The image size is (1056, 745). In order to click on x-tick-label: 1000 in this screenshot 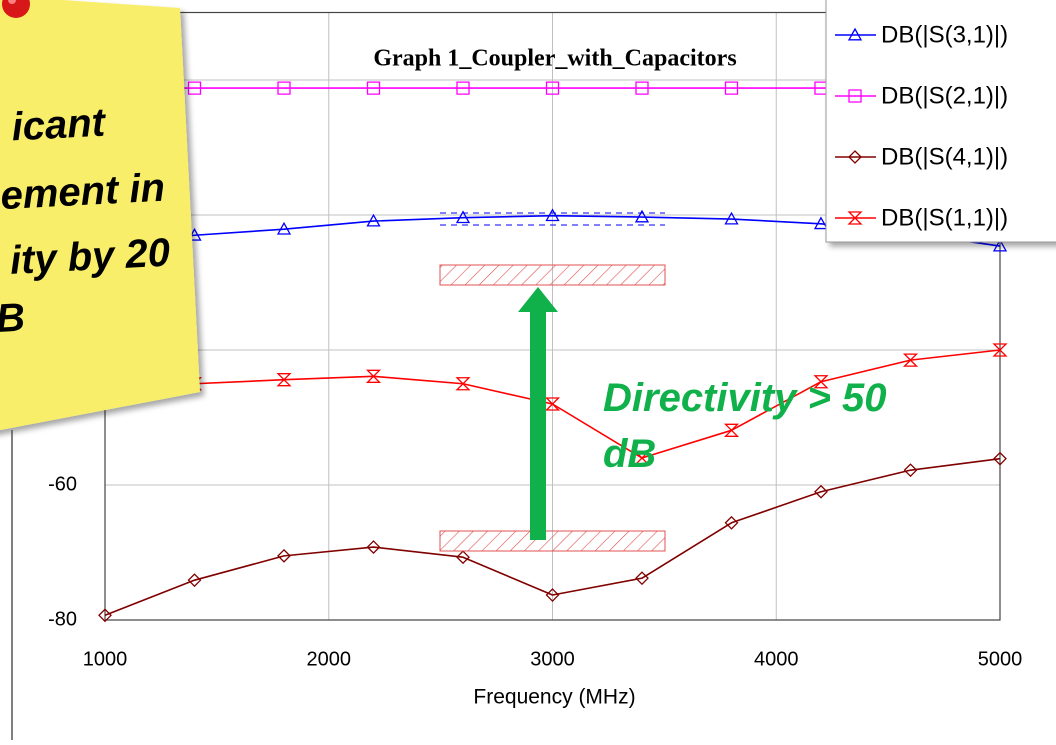, I will do `click(105, 659)`.